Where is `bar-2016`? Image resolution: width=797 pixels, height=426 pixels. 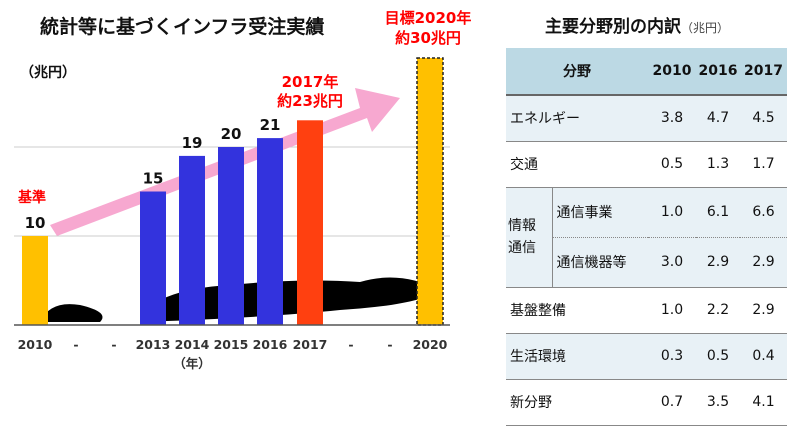 bar-2016 is located at coordinates (270, 231).